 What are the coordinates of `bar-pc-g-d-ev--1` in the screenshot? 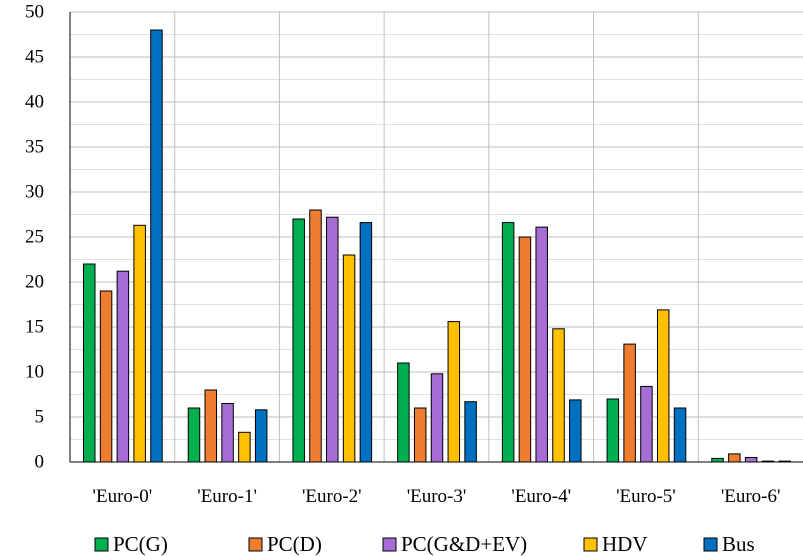 It's located at (123, 366).